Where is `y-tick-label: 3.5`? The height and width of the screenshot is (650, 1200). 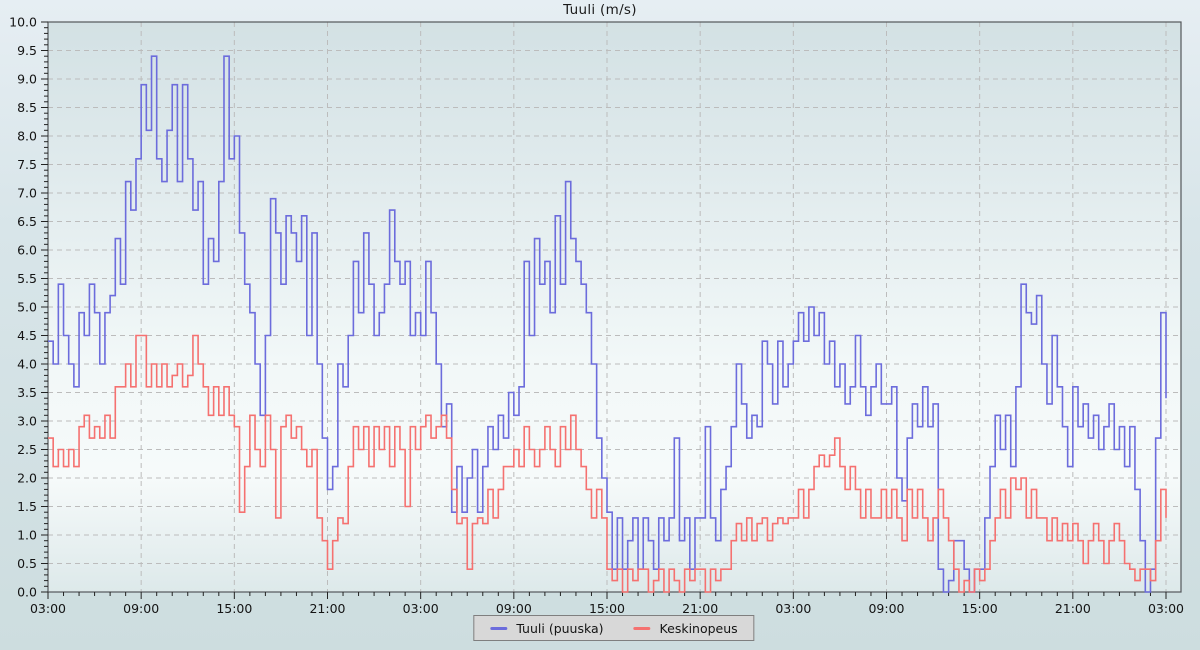 y-tick-label: 3.5 is located at coordinates (27, 392).